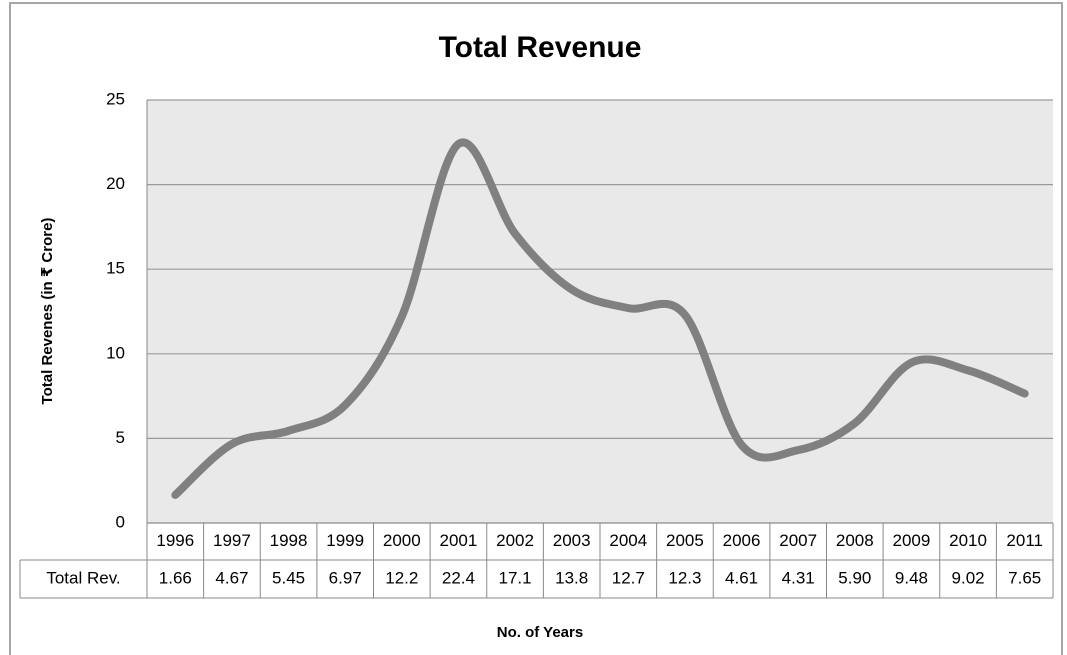 The height and width of the screenshot is (655, 1067). Describe the element at coordinates (798, 577) in the screenshot. I see `data-label: 4.31` at that location.